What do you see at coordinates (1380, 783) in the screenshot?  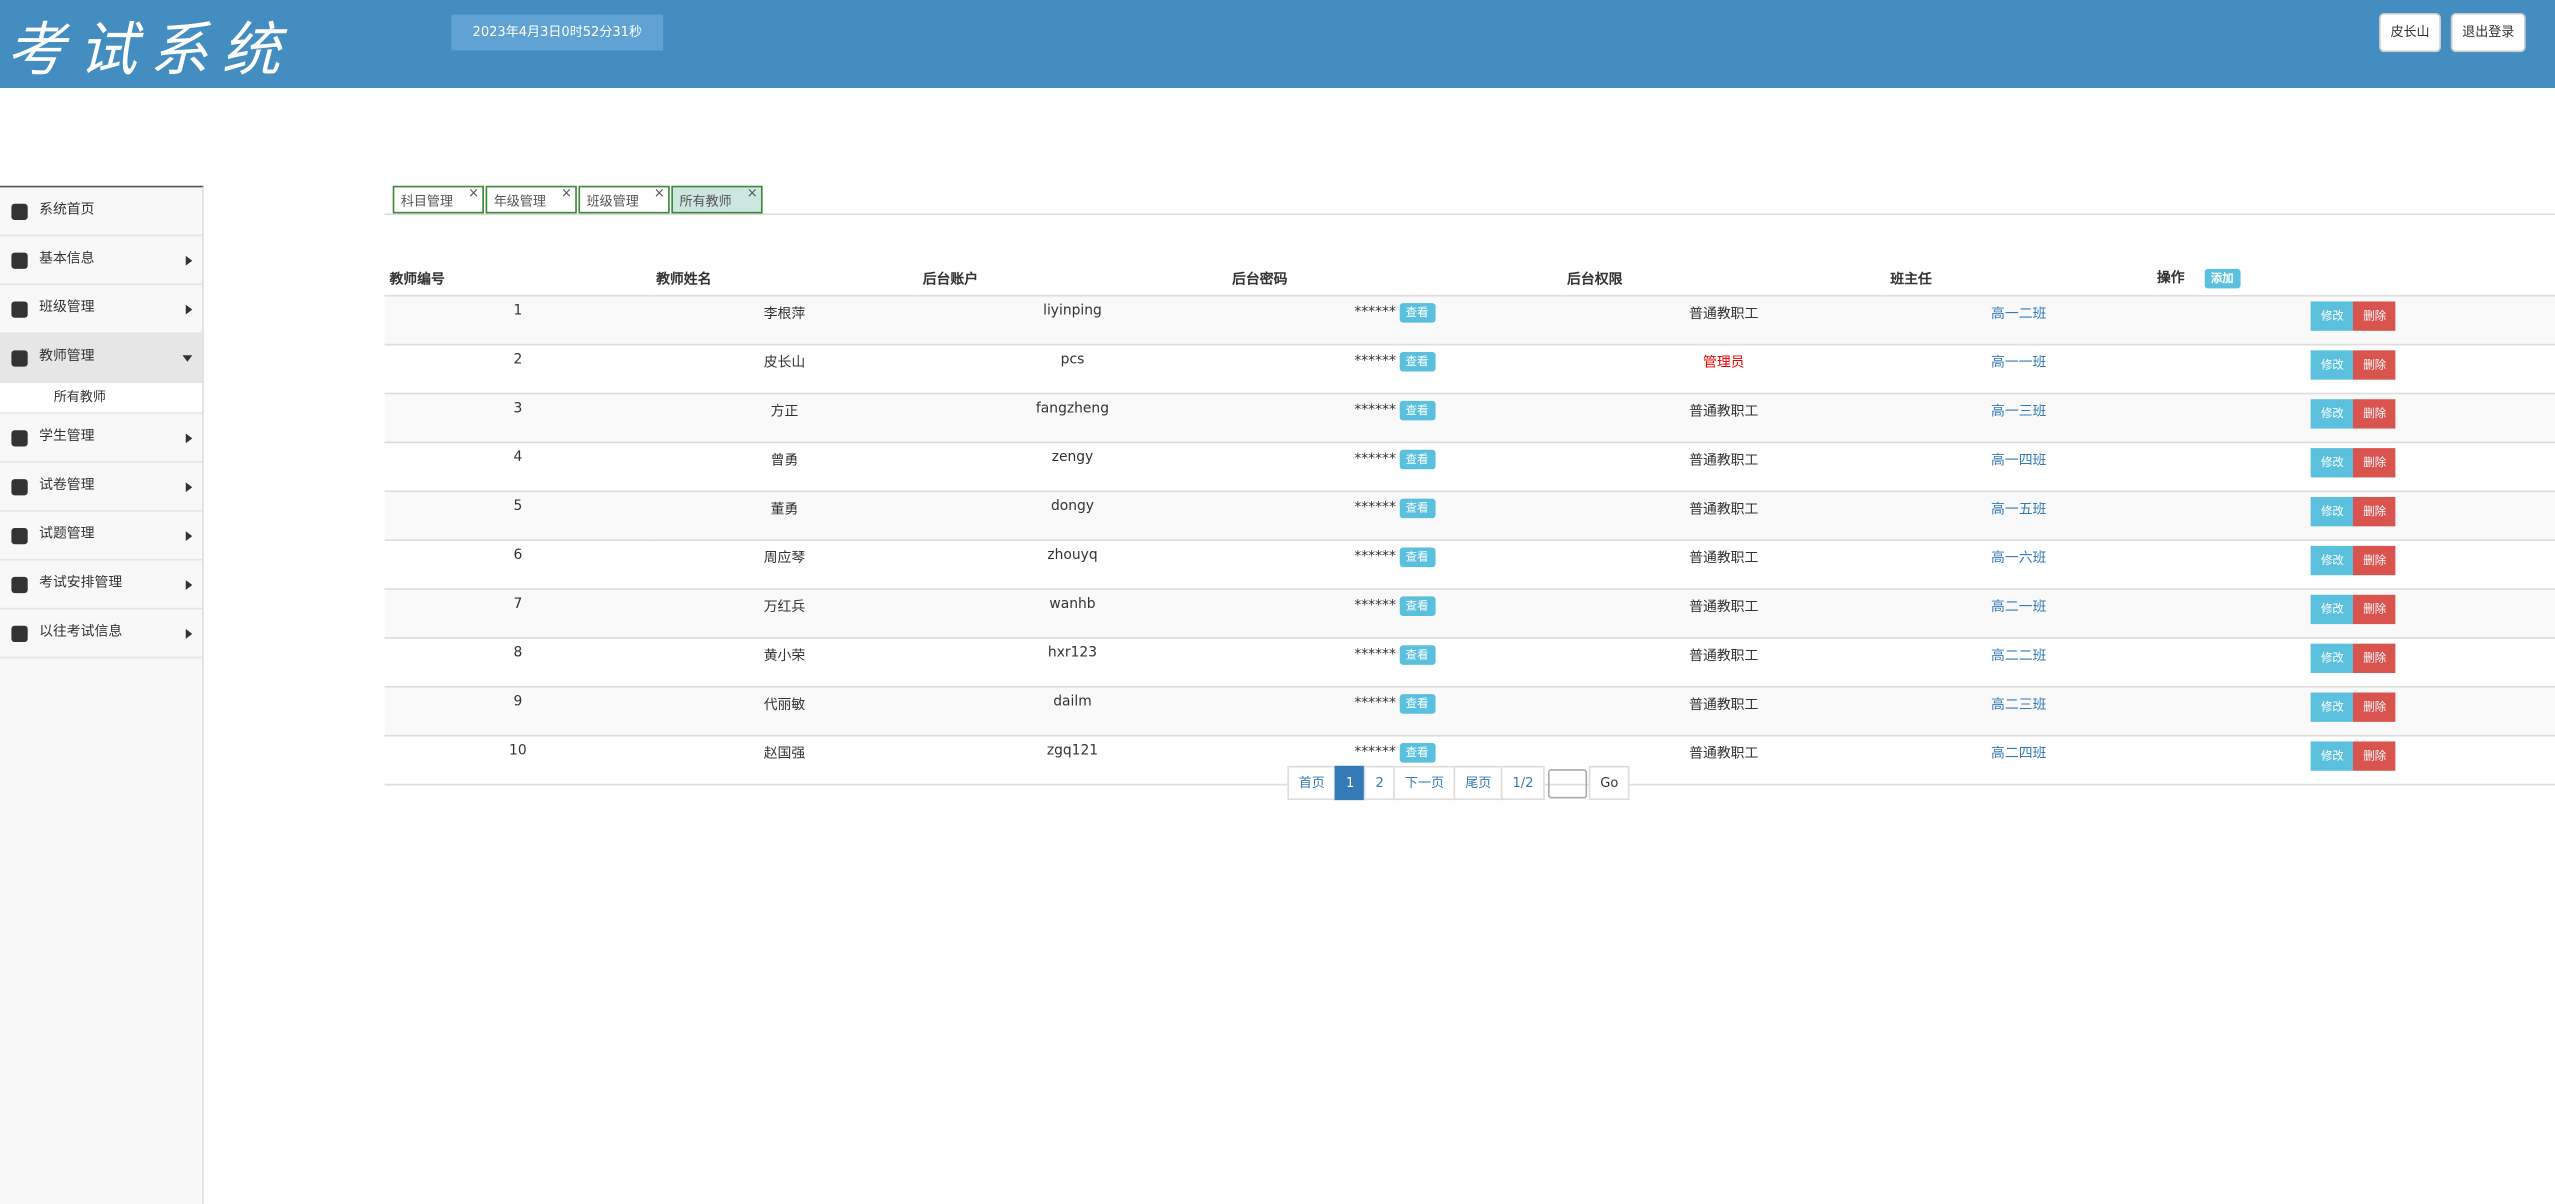 I see `page-number: 2` at bounding box center [1380, 783].